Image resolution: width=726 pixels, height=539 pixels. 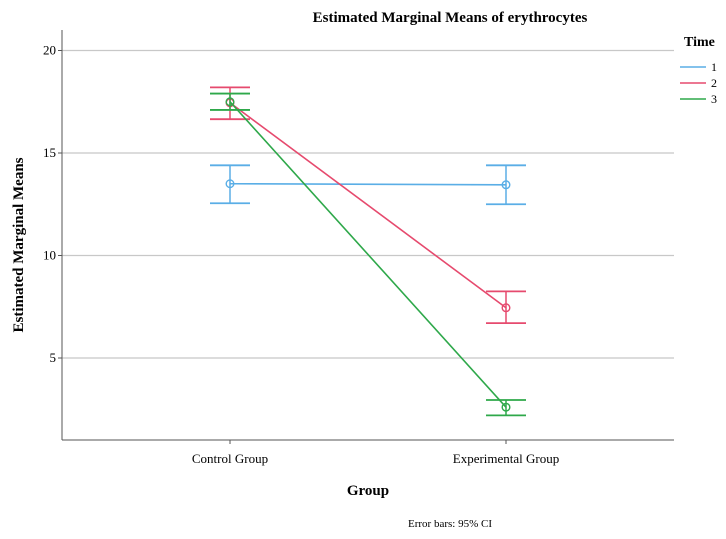 I want to click on legend-title: Time, so click(x=699, y=42).